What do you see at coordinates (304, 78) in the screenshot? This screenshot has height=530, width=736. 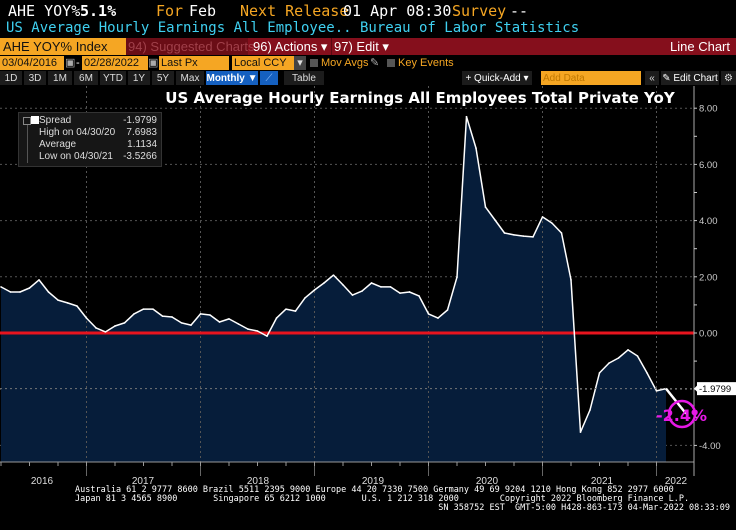 I see `table-button: Table` at bounding box center [304, 78].